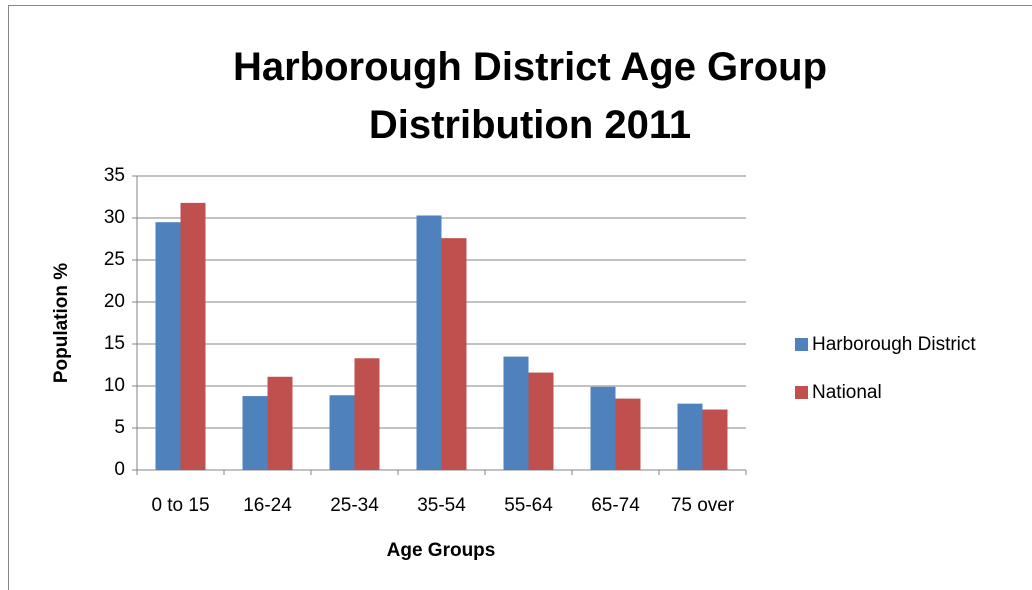  I want to click on x-tick-label: 35-54, so click(441, 505).